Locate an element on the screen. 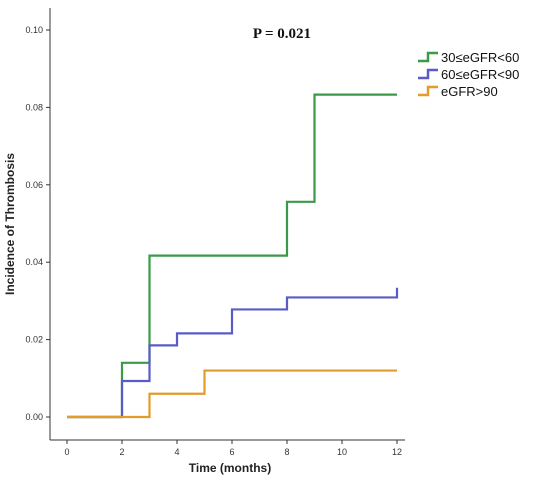 This screenshot has height=484, width=536. legend-label-1: 60≤eGFR<90 is located at coordinates (480, 74).